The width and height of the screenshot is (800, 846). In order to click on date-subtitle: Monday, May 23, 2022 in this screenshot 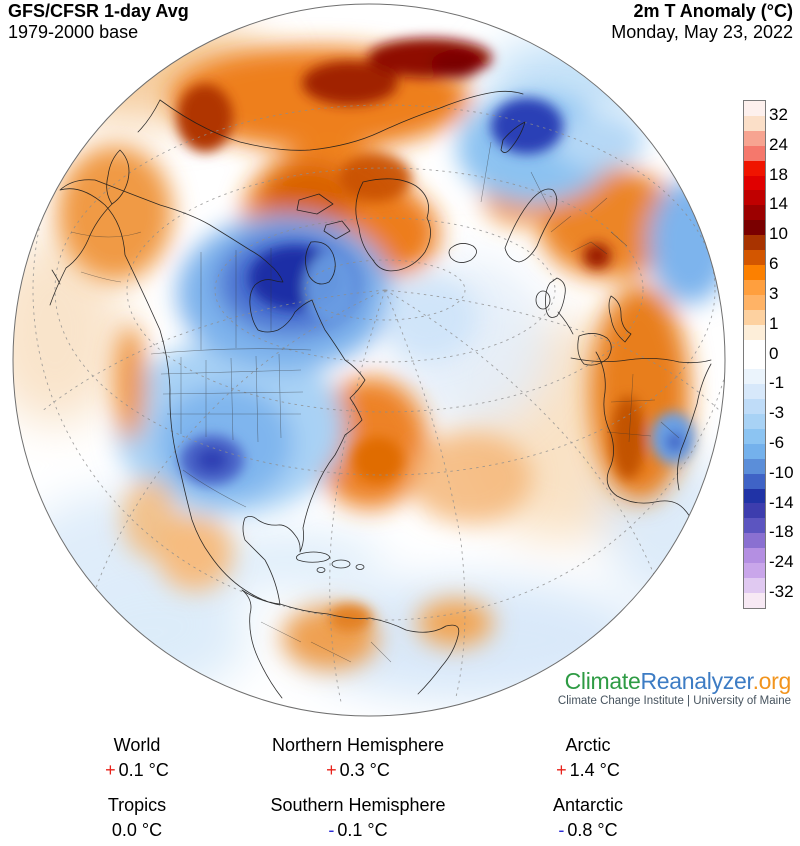, I will do `click(702, 32)`.